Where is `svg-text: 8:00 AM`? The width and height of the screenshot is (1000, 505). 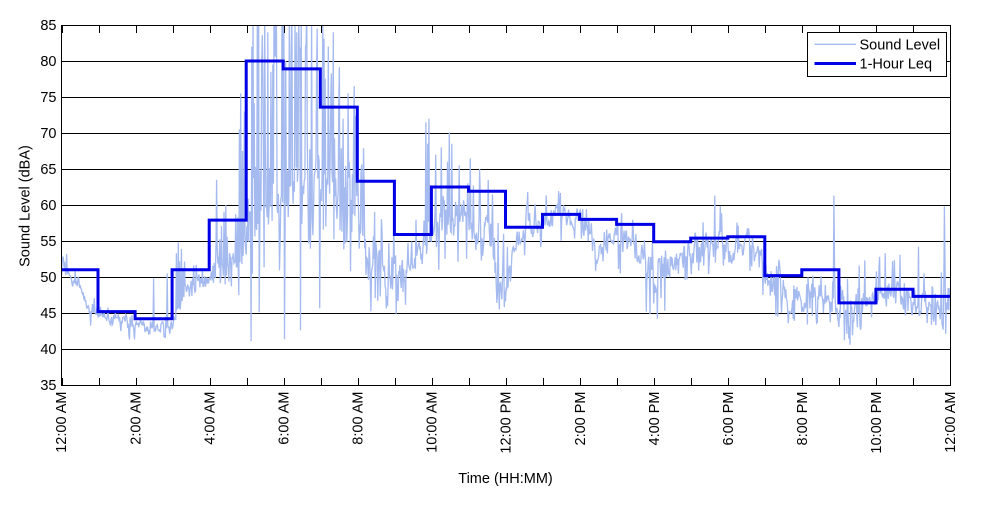
svg-text: 8:00 AM is located at coordinates (359, 418).